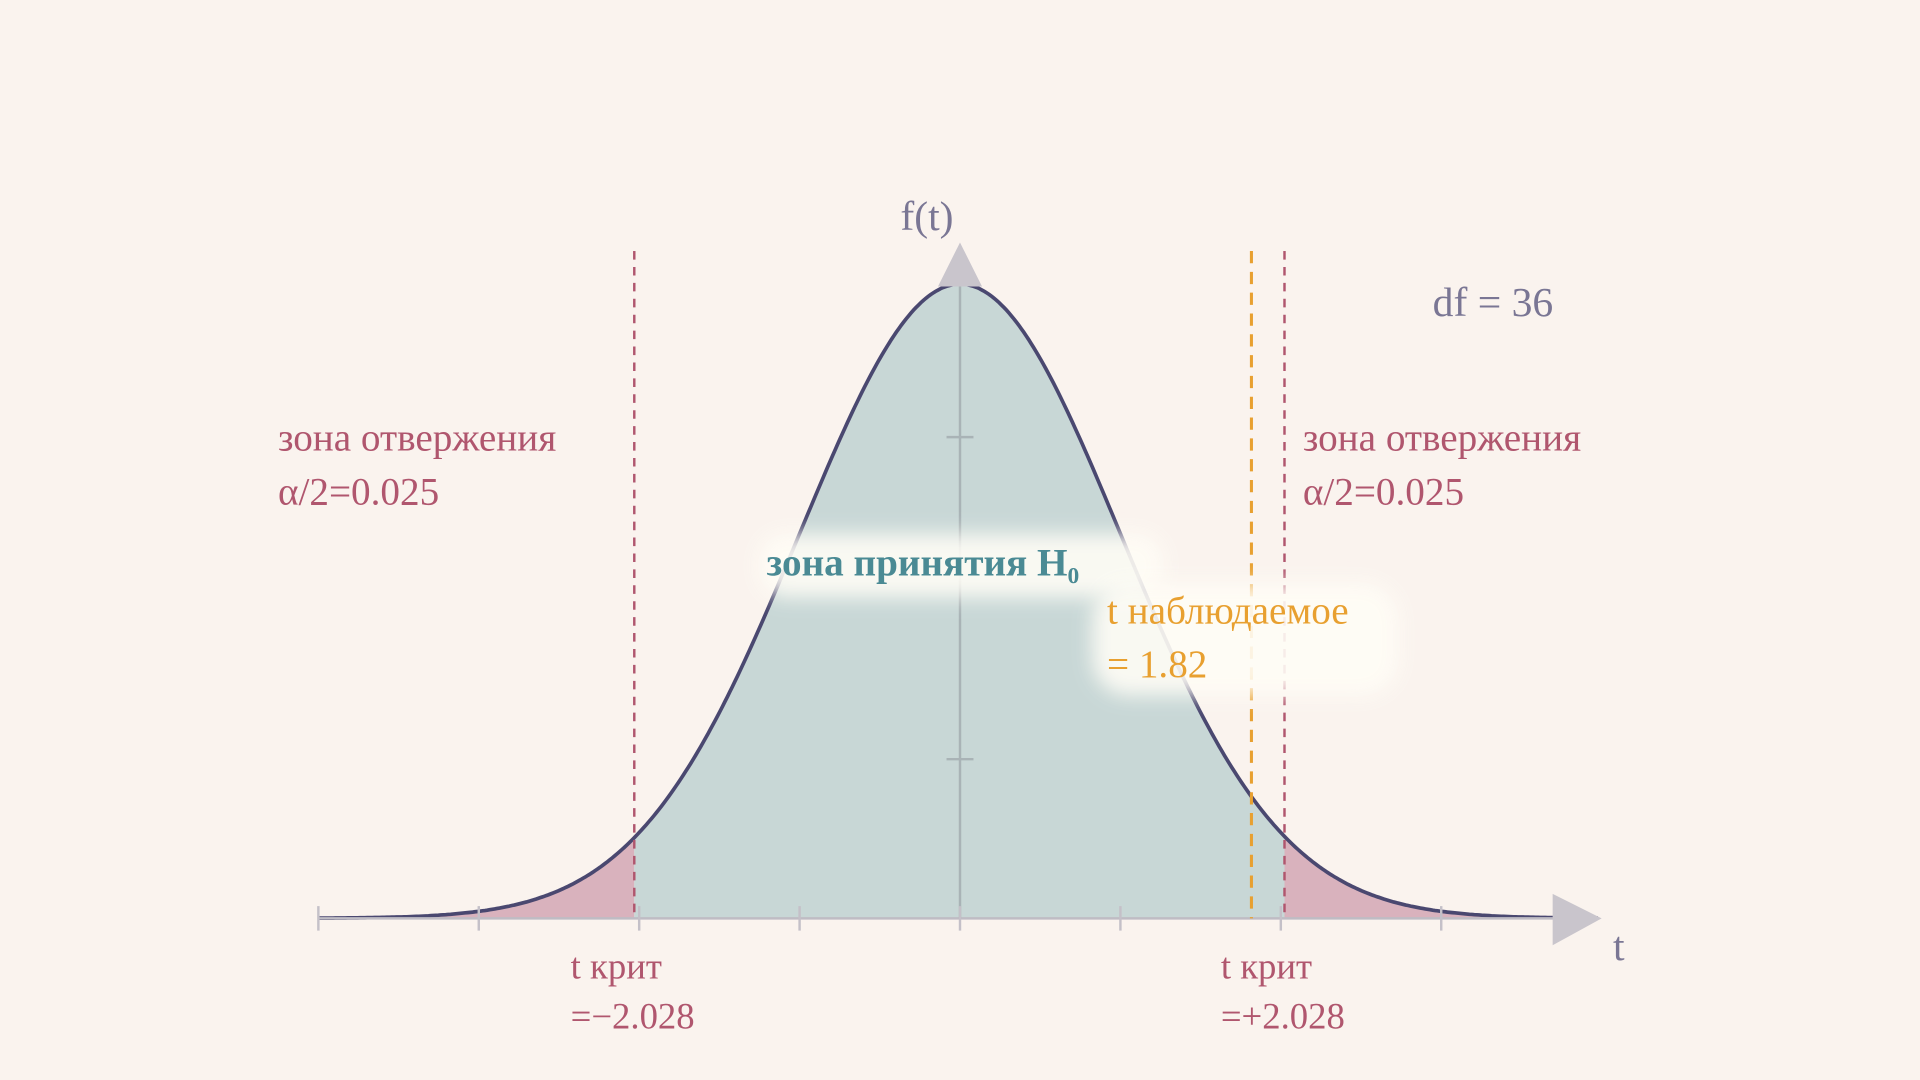 This screenshot has width=1920, height=1080. Describe the element at coordinates (923, 563) in the screenshot. I see `accept-zone-label: зона принятия H₀` at that location.